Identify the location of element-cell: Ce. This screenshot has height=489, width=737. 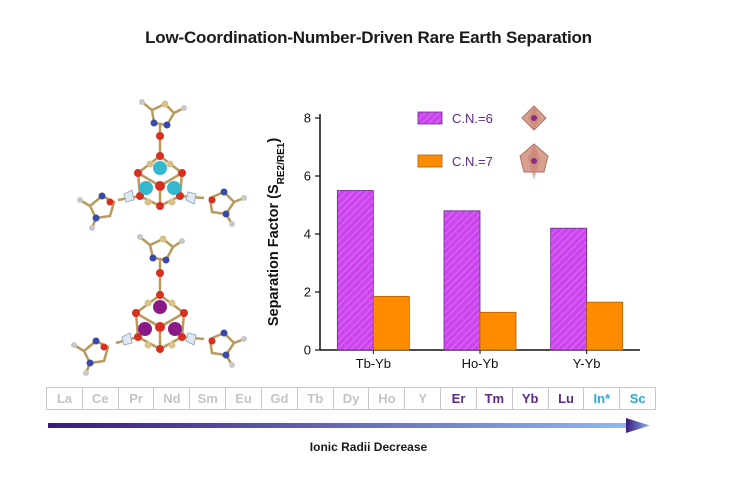
(101, 398).